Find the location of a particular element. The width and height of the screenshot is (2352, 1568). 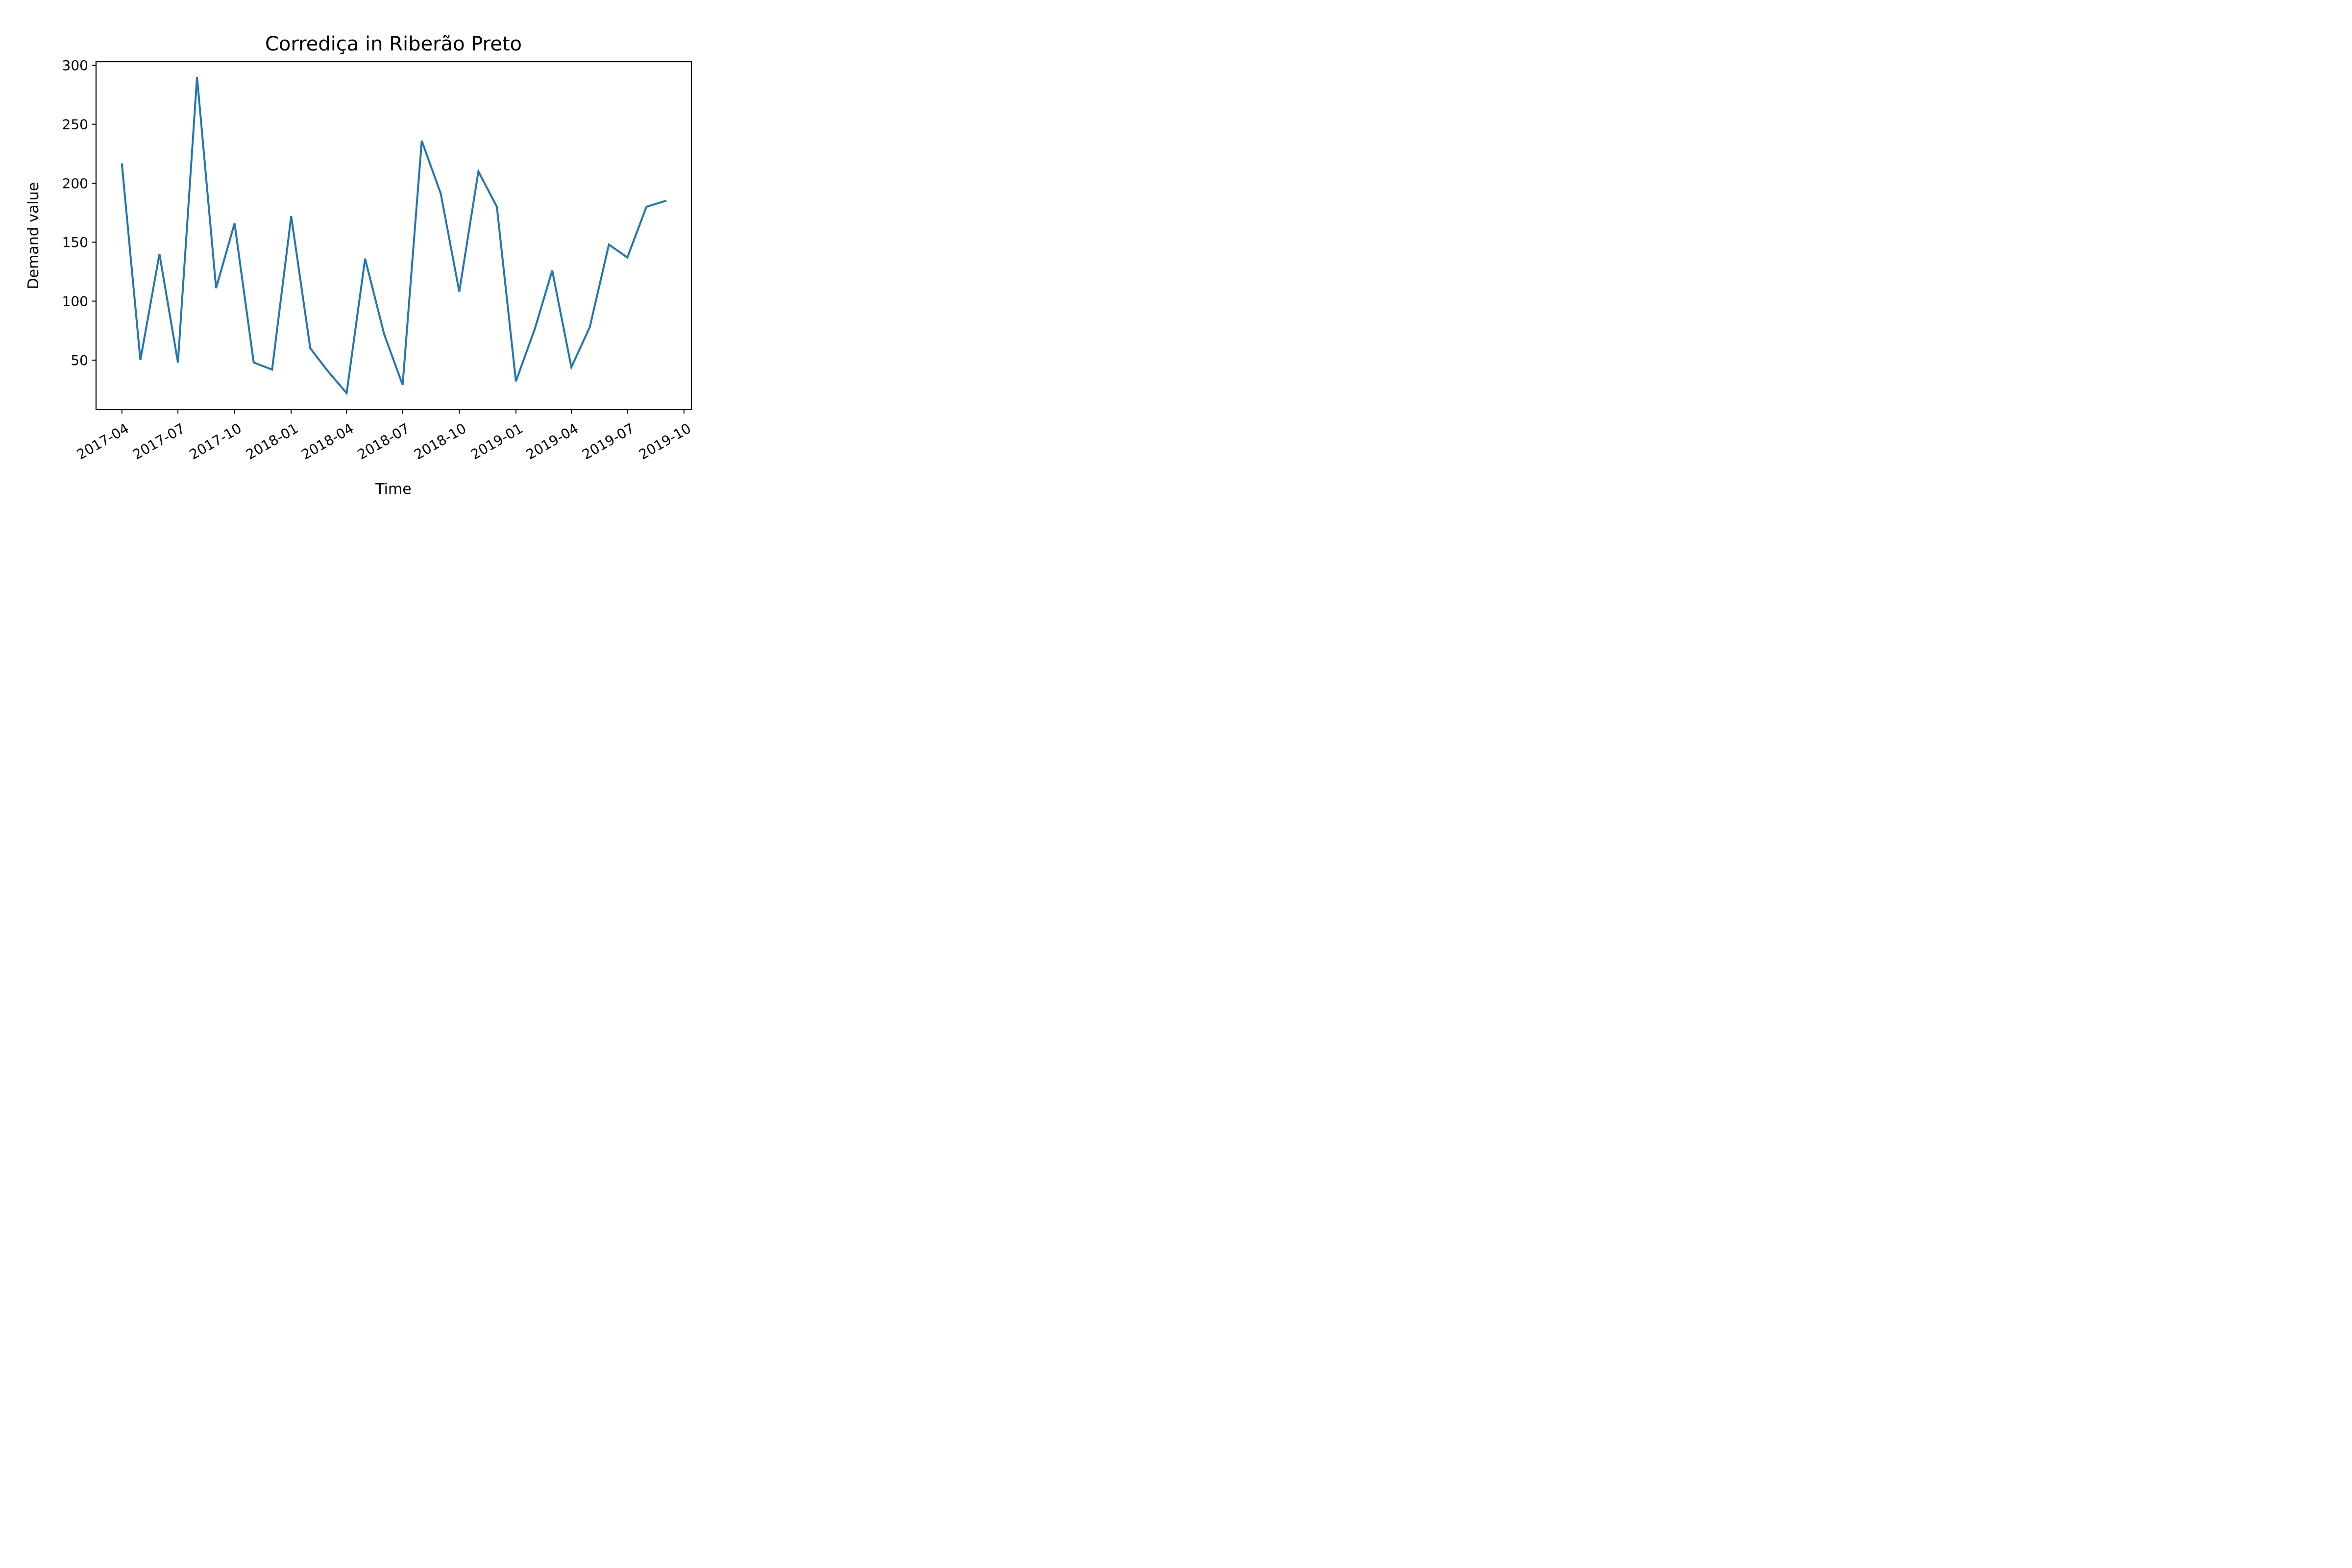

x-tick-label: 2017-10 is located at coordinates (216, 441).